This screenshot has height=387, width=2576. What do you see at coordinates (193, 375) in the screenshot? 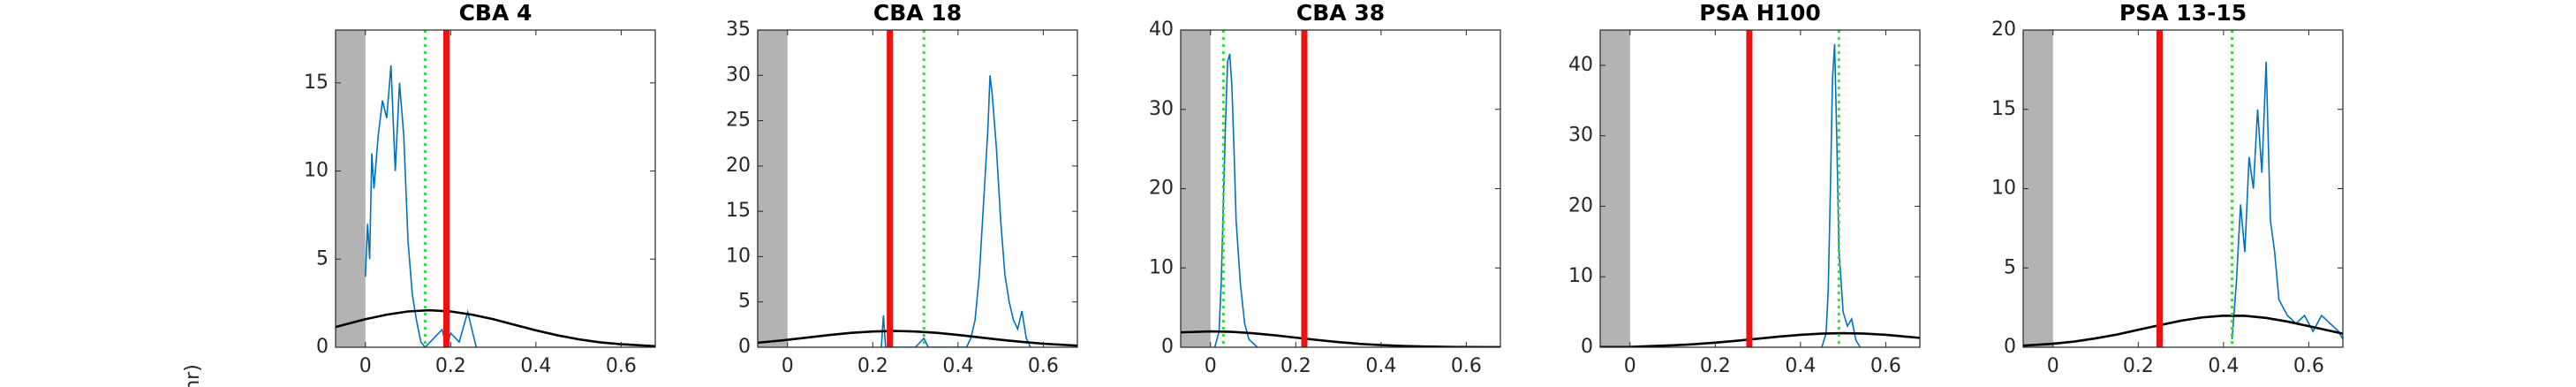
I see `y-axis-label: nr)` at bounding box center [193, 375].